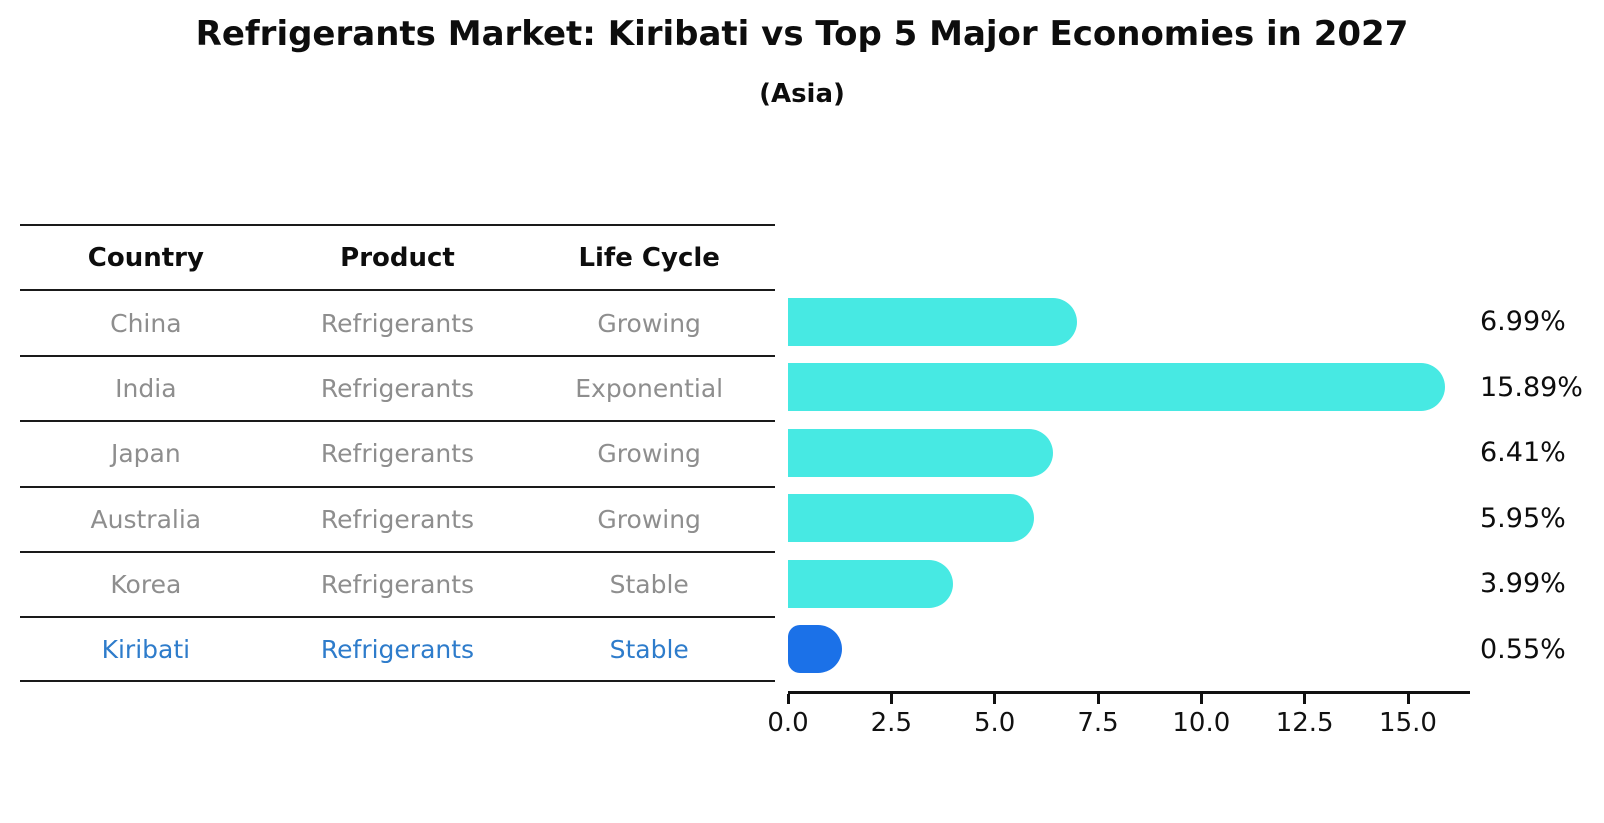 Image resolution: width=1604 pixels, height=823 pixels. What do you see at coordinates (1523, 584) in the screenshot?
I see `value-label-korea: 3.99%` at bounding box center [1523, 584].